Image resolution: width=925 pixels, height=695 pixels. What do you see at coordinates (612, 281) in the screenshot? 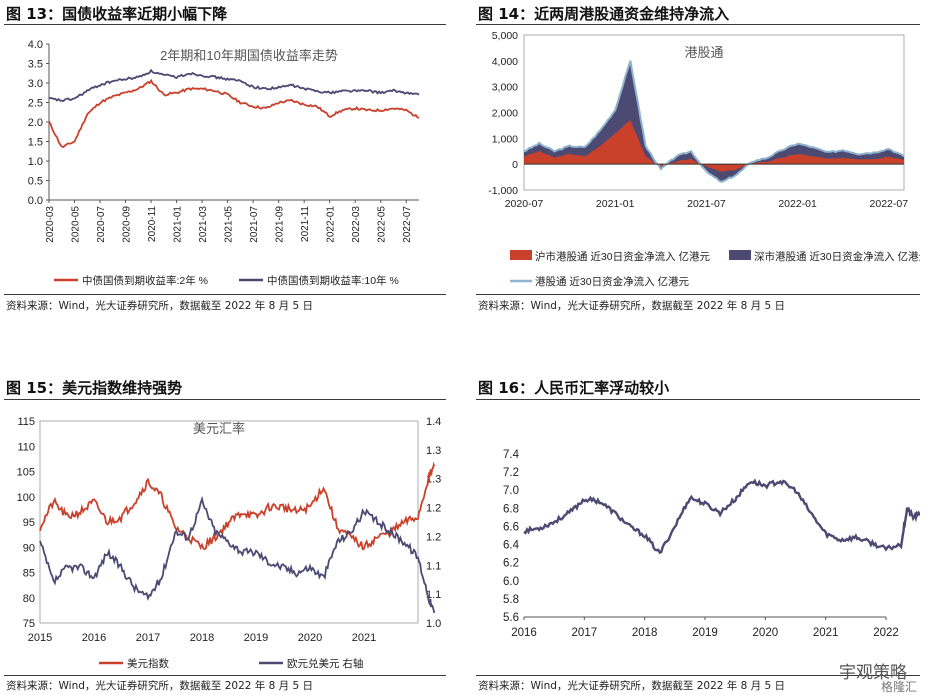
I see `legend-label: 港股通 近30日资金净流入 亿港元` at bounding box center [612, 281].